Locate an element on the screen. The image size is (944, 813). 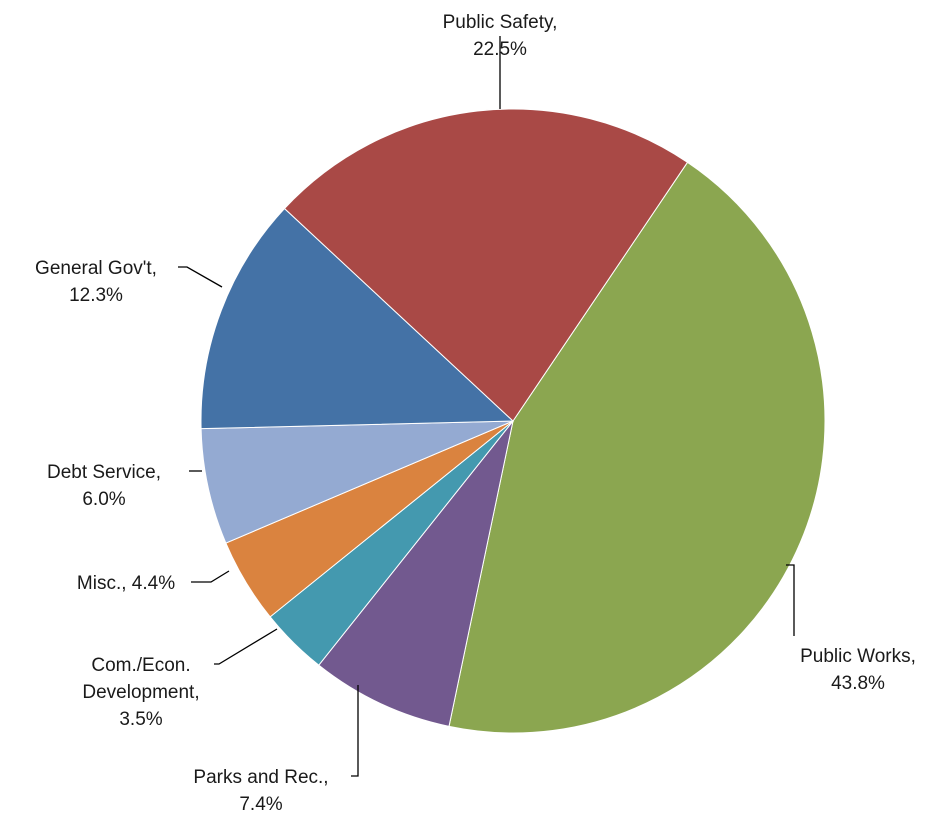
data-label-com-econ-development: Com./Econ. Development, 3.5% is located at coordinates (140, 692).